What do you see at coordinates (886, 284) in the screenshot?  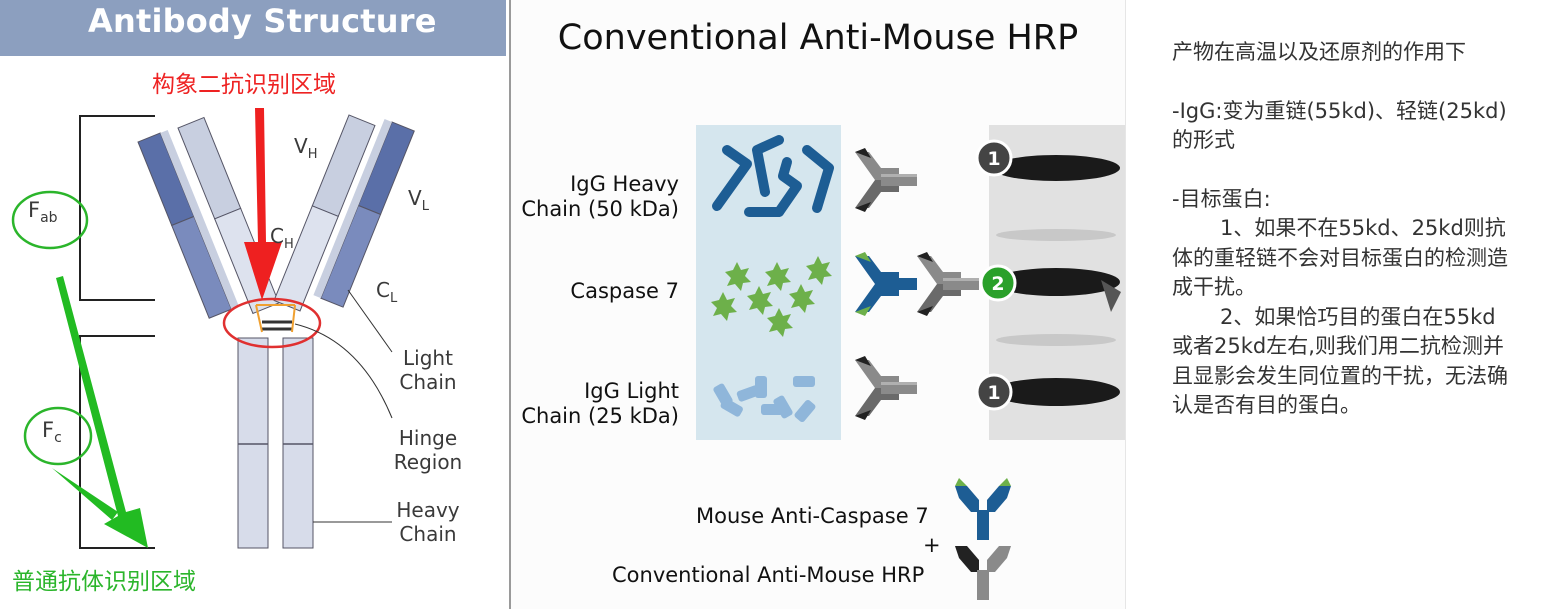 I see `primary-antibody-row2` at bounding box center [886, 284].